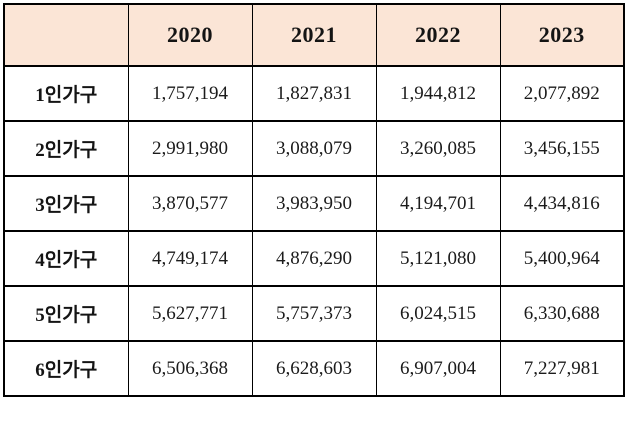 This screenshot has height=421, width=630. I want to click on data-cell: 6,024,515, so click(438, 313).